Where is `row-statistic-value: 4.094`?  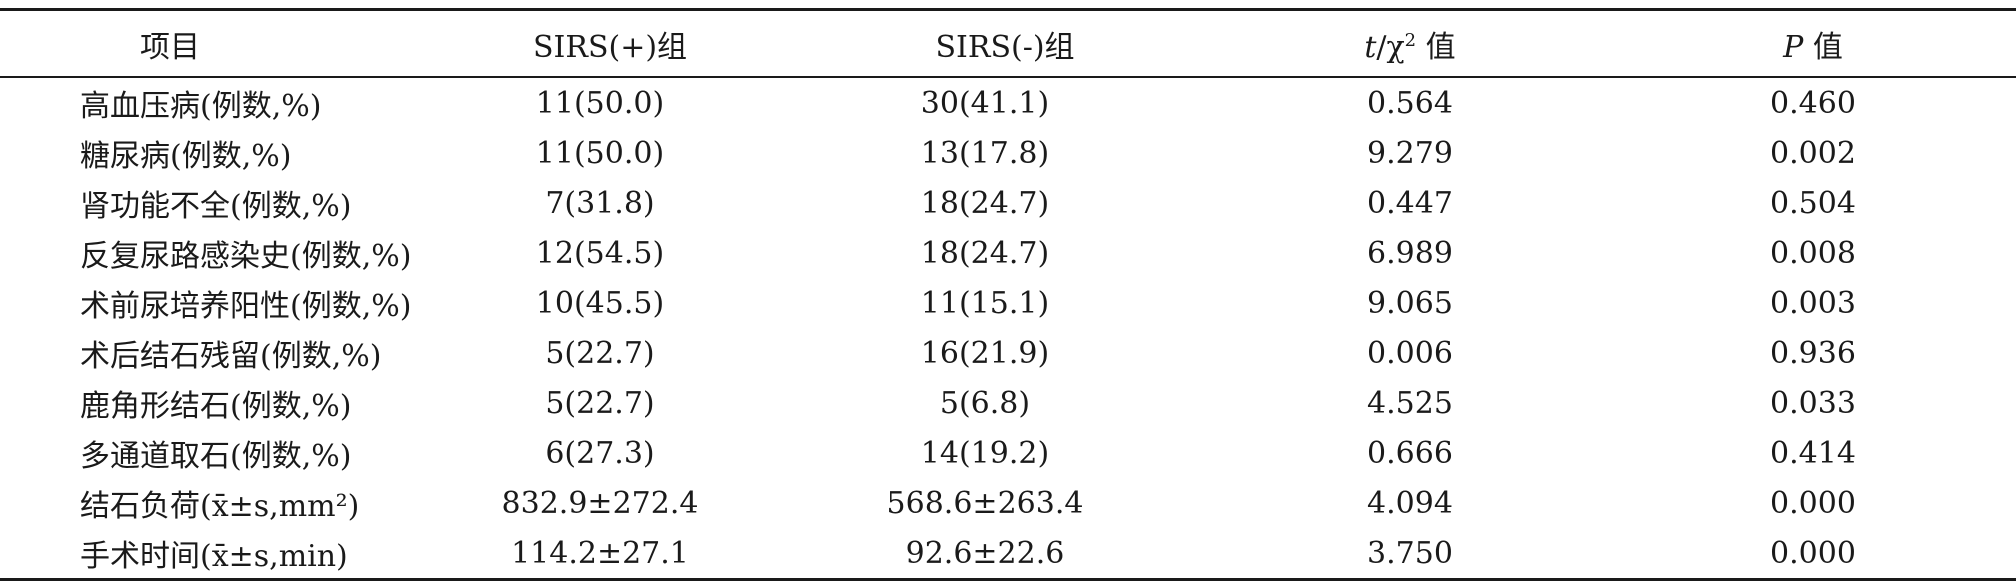
row-statistic-value: 4.094 is located at coordinates (1410, 503).